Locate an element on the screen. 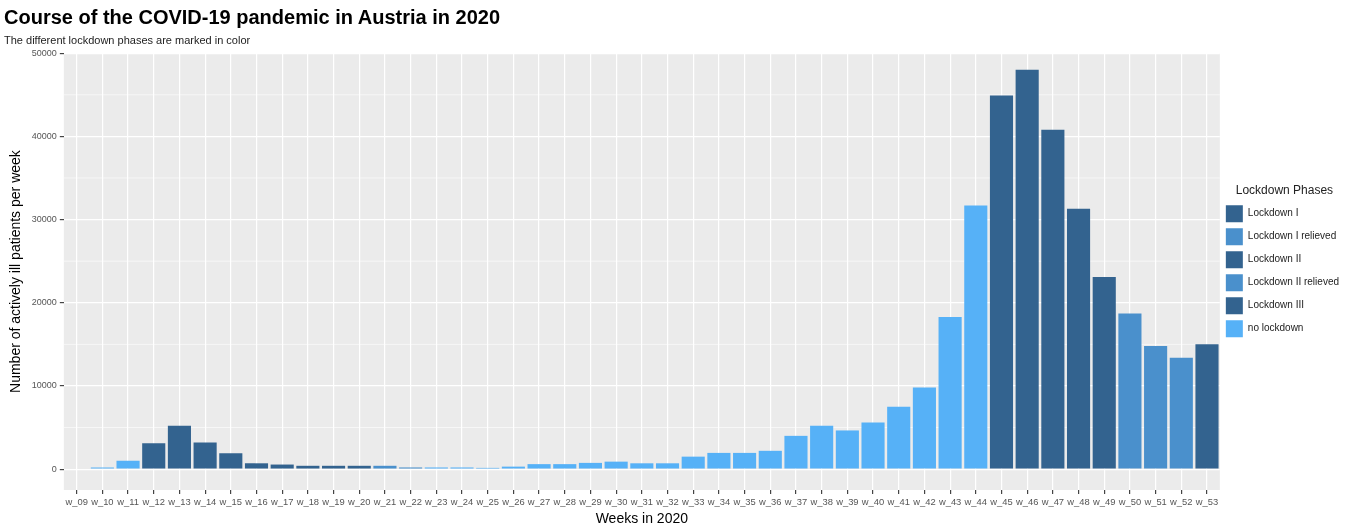 The height and width of the screenshot is (528, 1359). x-tick-label: w_18 is located at coordinates (307, 502).